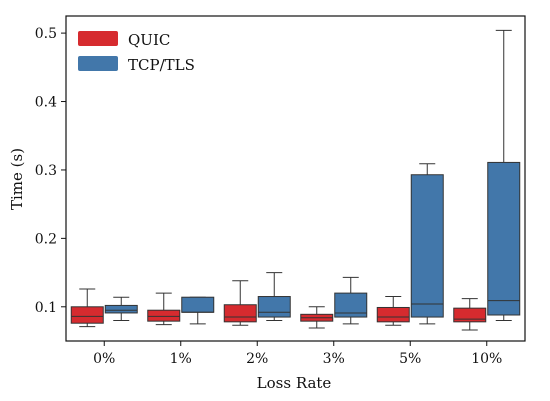 This screenshot has height=401, width=550. I want to click on legend-swatch-tcp-tls, so click(98, 63).